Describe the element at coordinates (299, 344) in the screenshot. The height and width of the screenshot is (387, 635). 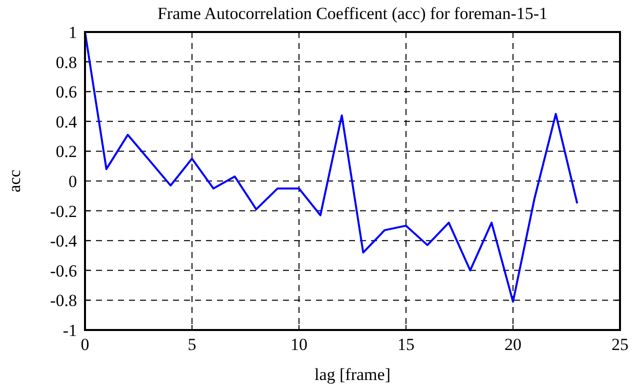
I see `x-tick-label: 10` at that location.